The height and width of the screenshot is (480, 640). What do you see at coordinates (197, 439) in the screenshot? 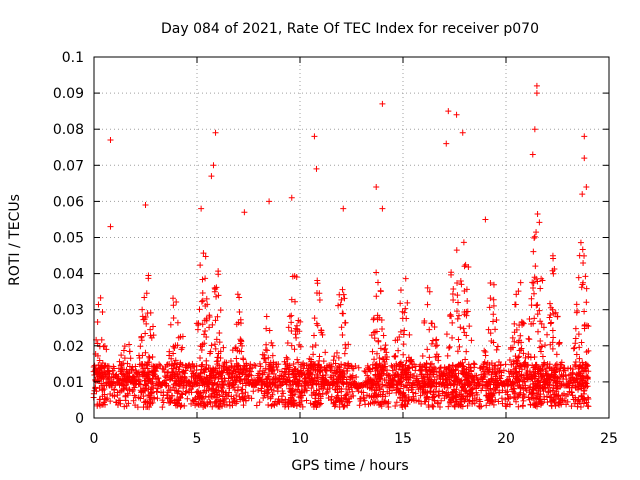
I see `x-tick-label: 5` at bounding box center [197, 439].